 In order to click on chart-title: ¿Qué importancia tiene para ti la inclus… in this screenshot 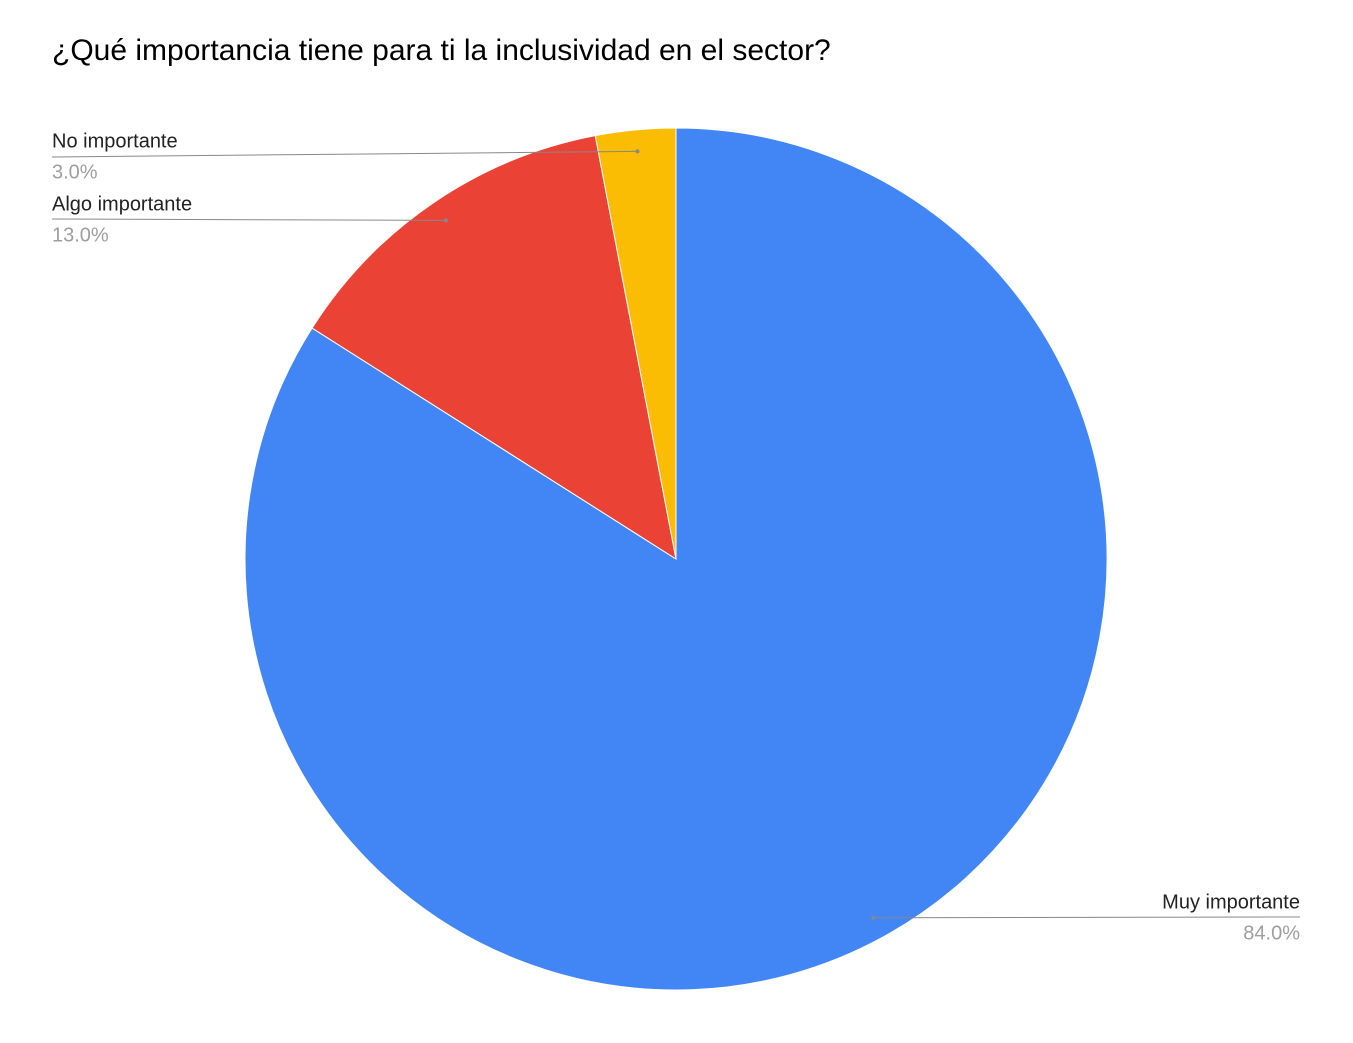, I will do `click(441, 50)`.